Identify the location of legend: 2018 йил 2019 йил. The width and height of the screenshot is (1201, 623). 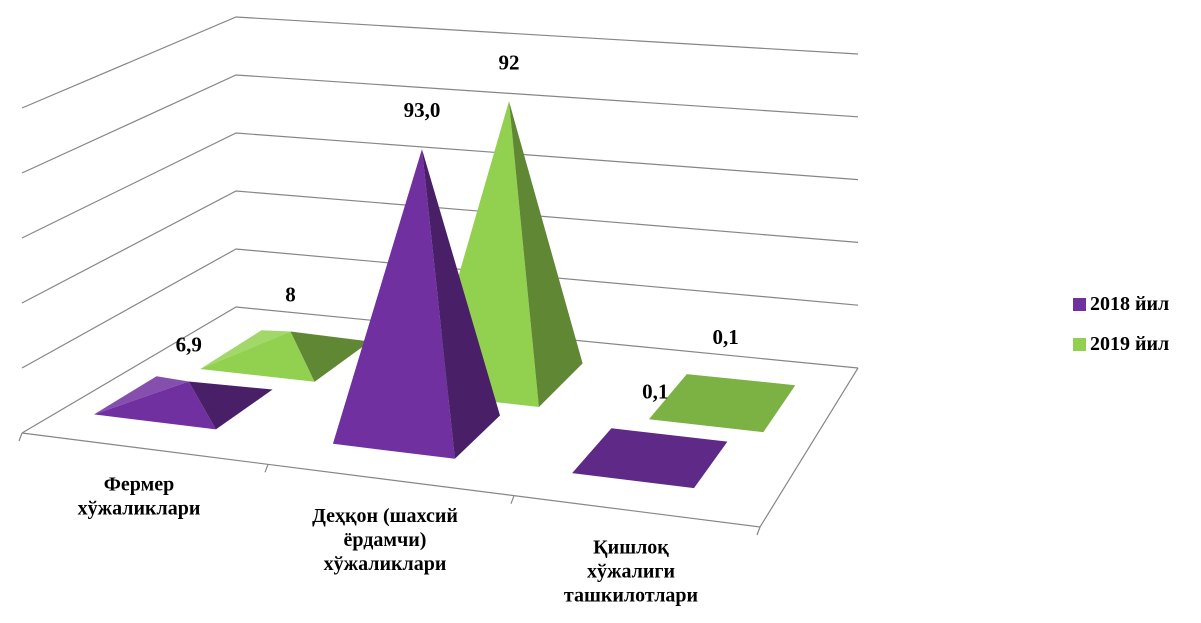
(1121, 324).